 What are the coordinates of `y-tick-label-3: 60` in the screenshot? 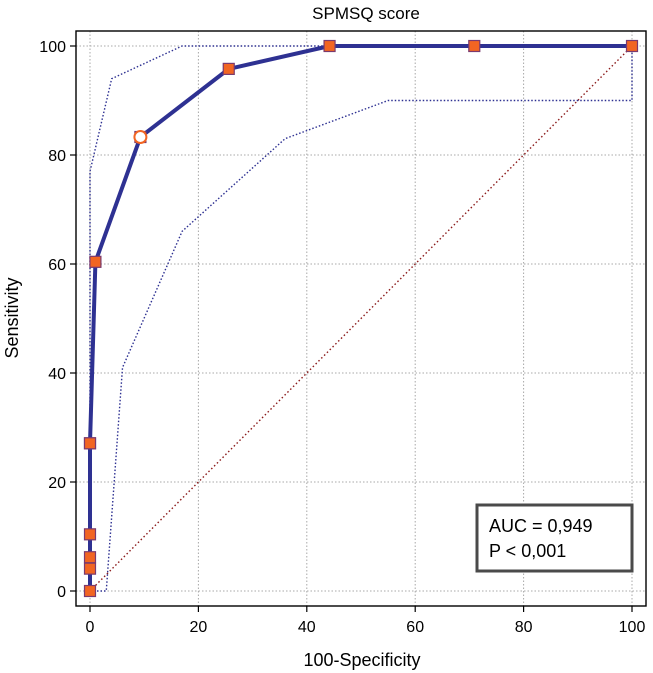 It's located at (57, 265).